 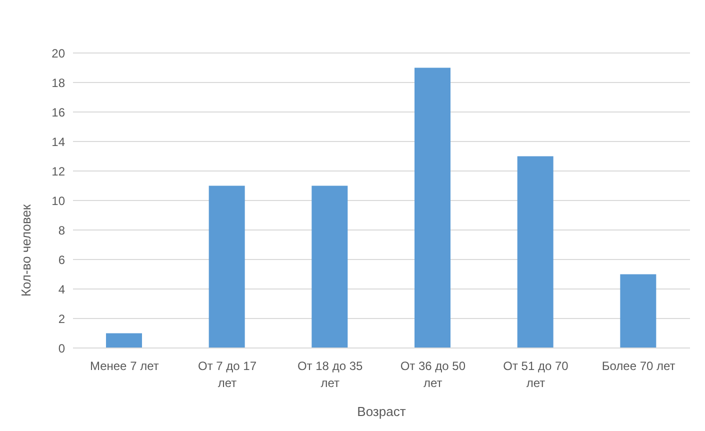 I want to click on y-tick-label: 2, so click(x=62, y=319).